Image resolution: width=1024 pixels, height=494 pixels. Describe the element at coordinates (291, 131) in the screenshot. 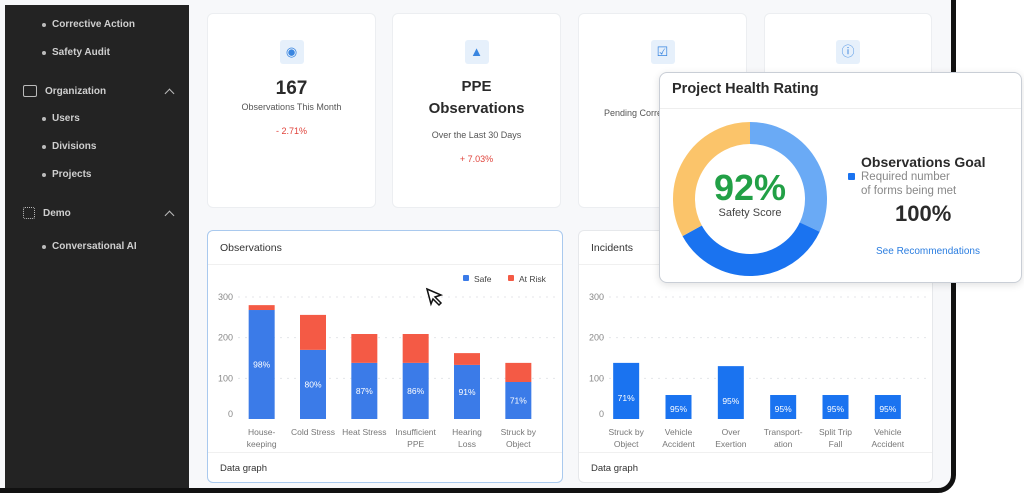

I see `kpi-delta: - 2.71%` at that location.